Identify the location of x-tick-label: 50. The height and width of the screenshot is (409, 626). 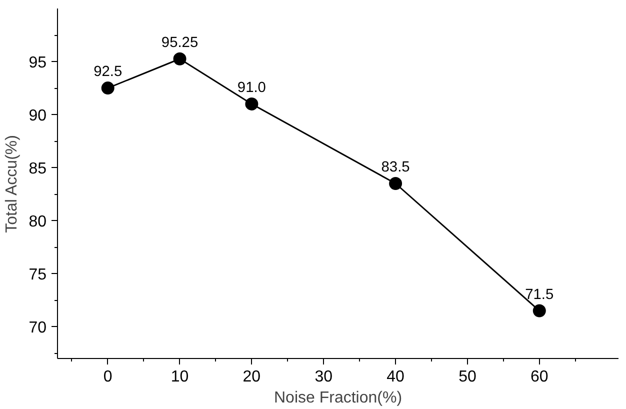
(467, 377).